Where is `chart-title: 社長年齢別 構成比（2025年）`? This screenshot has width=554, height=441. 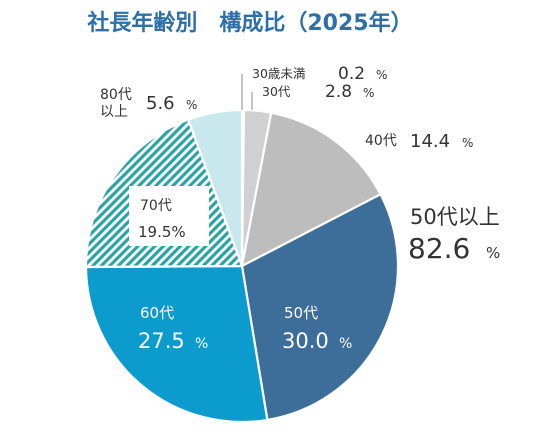 chart-title: 社長年齢別 構成比（2025年） is located at coordinates (249, 23).